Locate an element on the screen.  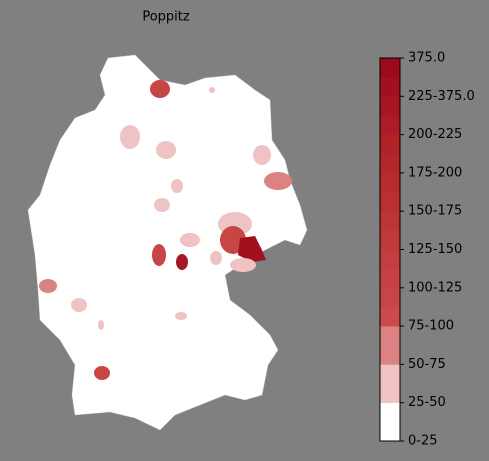
colorbar-tick-label: 50-75 is located at coordinates (427, 364).